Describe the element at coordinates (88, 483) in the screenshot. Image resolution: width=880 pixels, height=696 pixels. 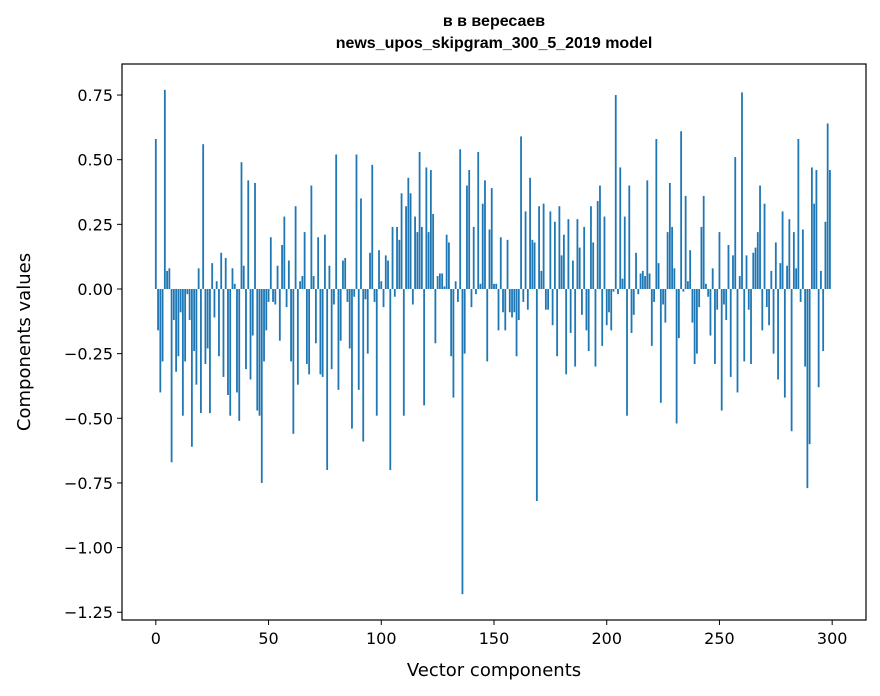
I see `y-tick-label: −0.75` at that location.